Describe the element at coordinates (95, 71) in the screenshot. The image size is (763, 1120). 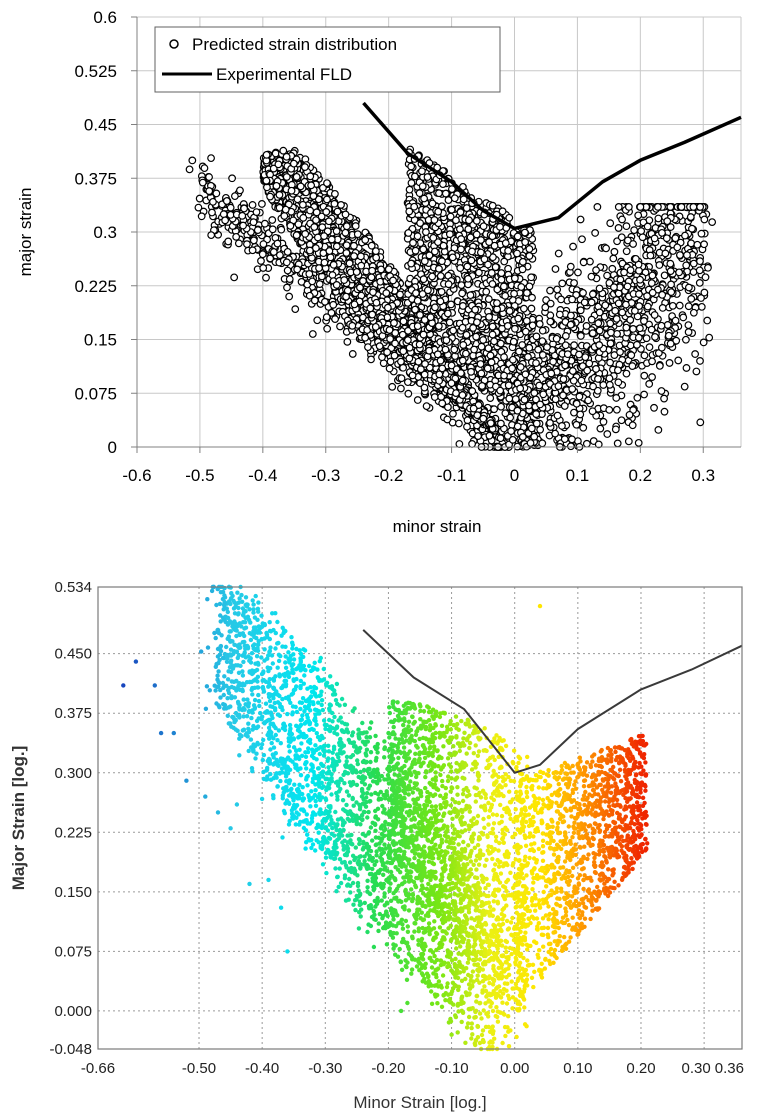
I see `y-tick-label: 0.525` at that location.